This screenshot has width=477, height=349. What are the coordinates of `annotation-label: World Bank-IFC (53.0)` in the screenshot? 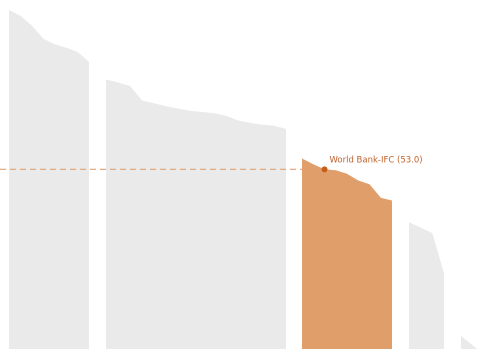 It's located at (376, 160).